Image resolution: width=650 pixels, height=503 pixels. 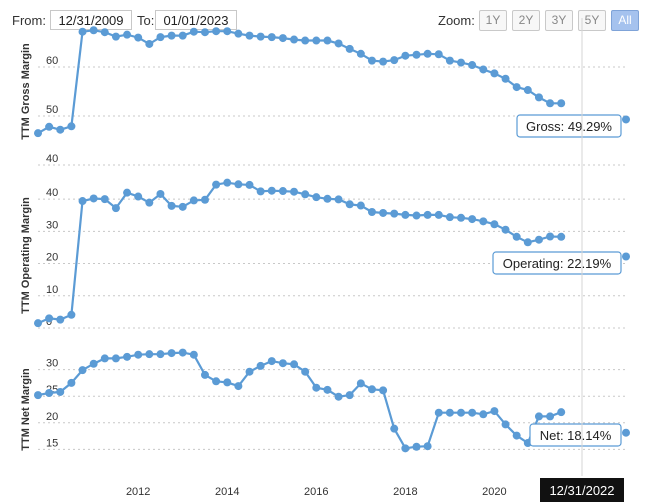 What do you see at coordinates (526, 20) in the screenshot?
I see `zoom-2y-button: 2Y` at bounding box center [526, 20].